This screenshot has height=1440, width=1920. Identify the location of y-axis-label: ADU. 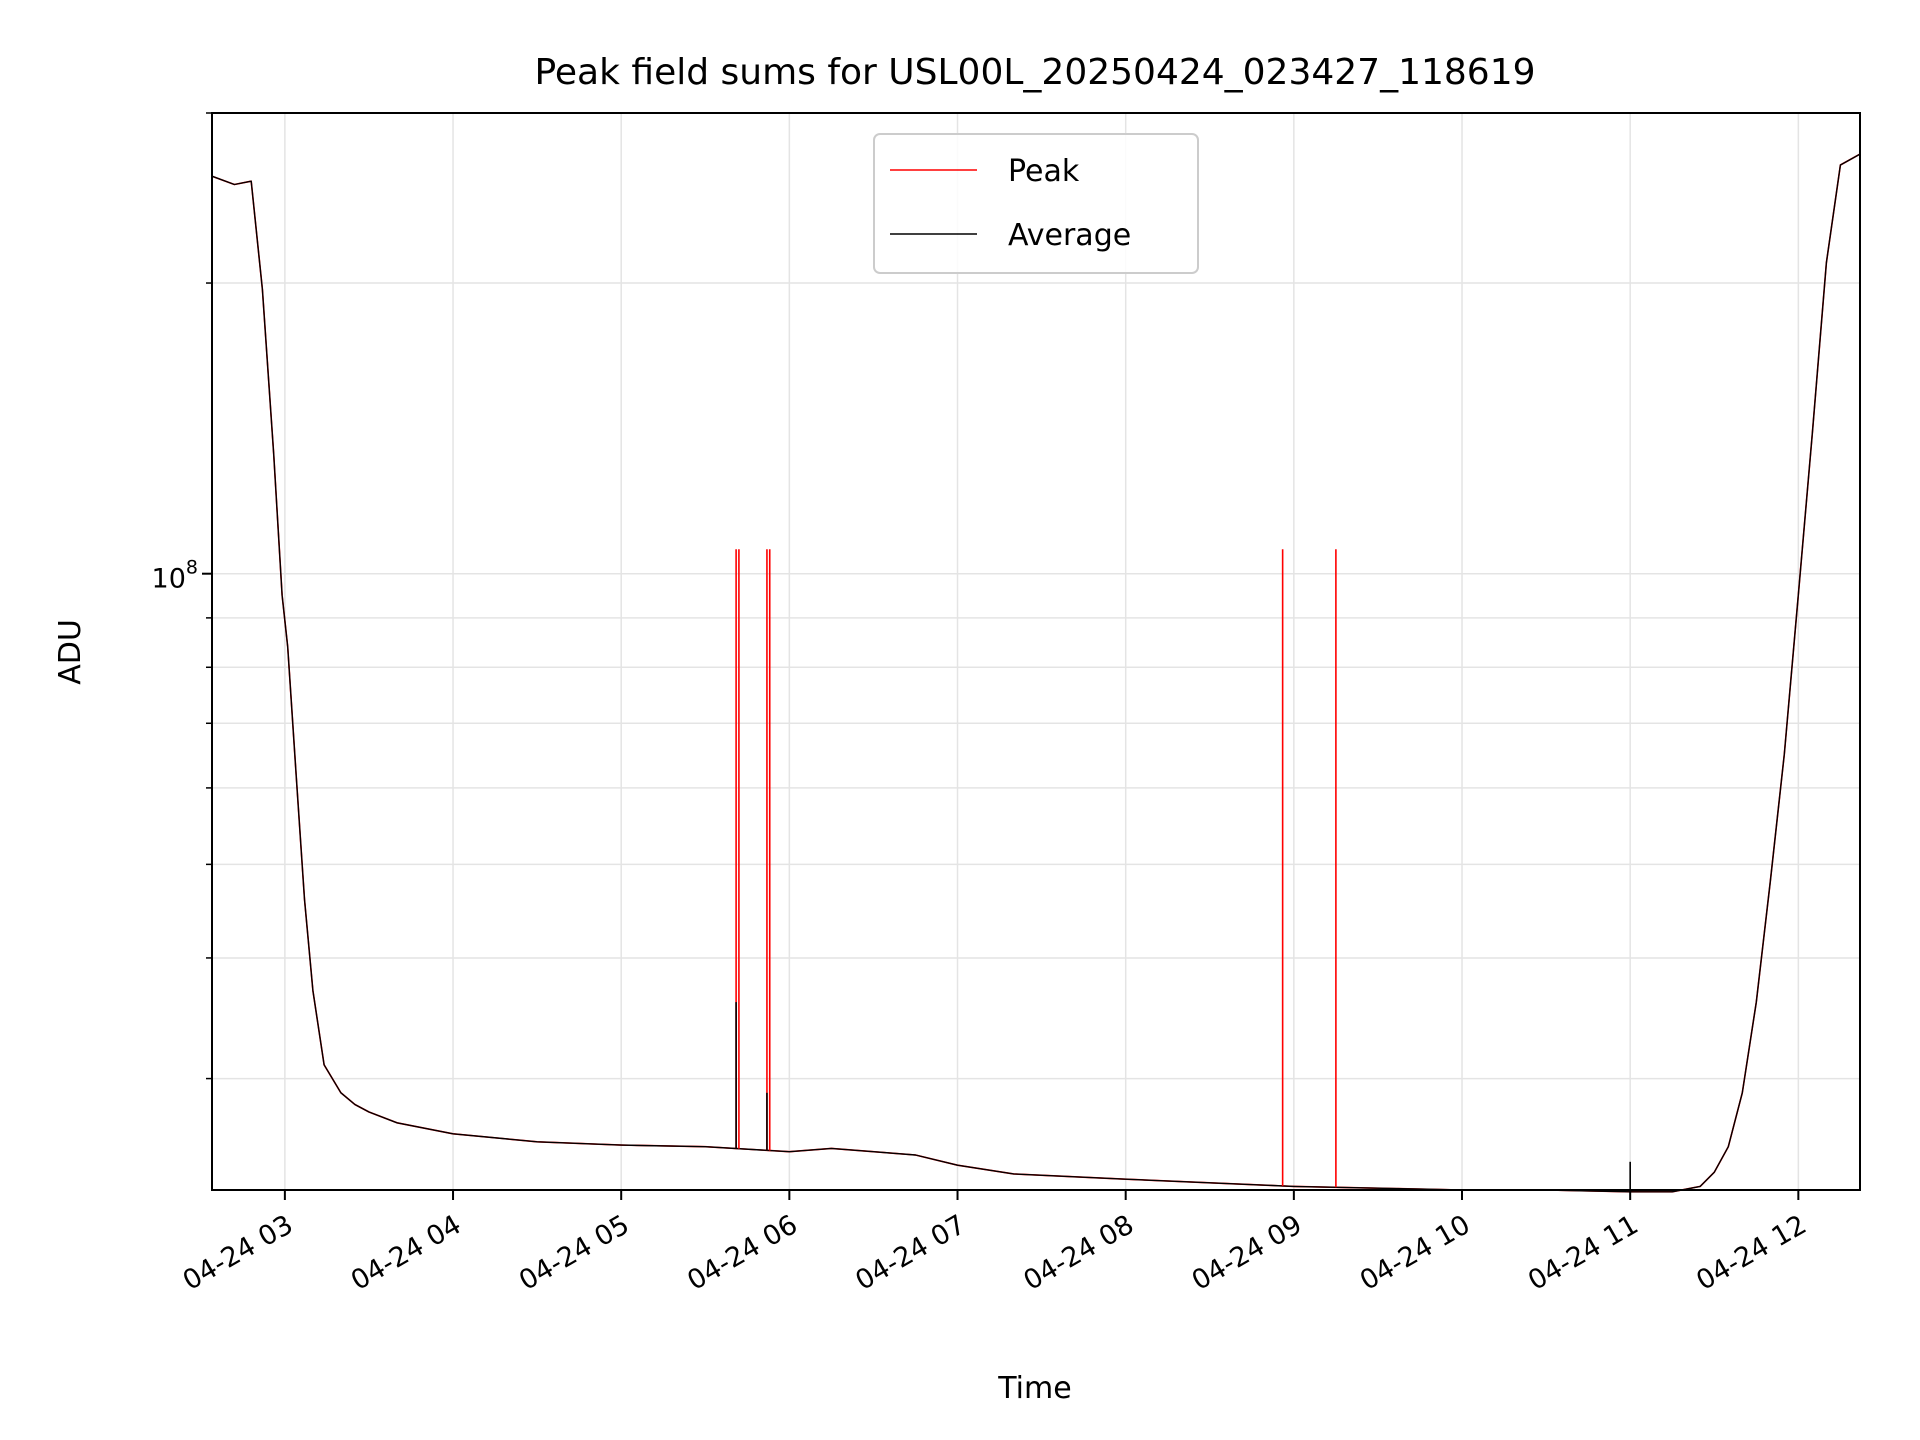
(70, 652).